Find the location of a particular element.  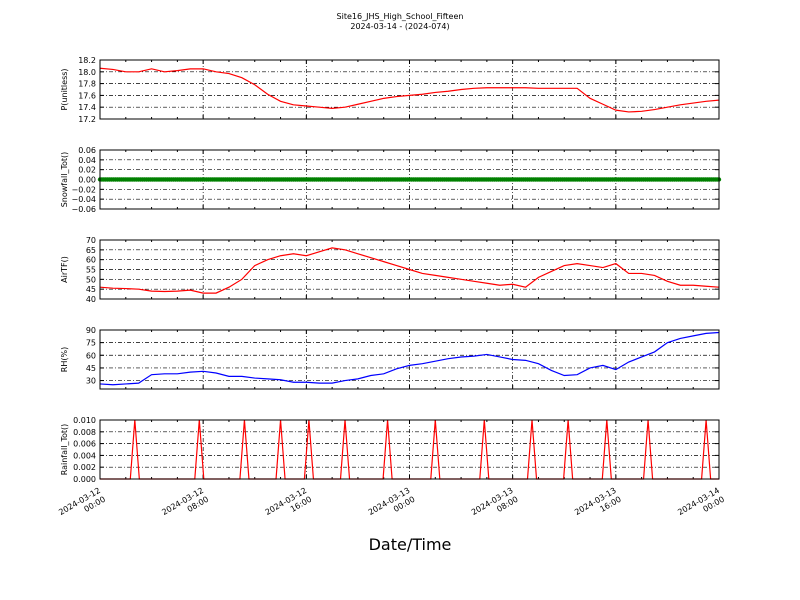

y-axis-label: AirTF() is located at coordinates (64, 269).